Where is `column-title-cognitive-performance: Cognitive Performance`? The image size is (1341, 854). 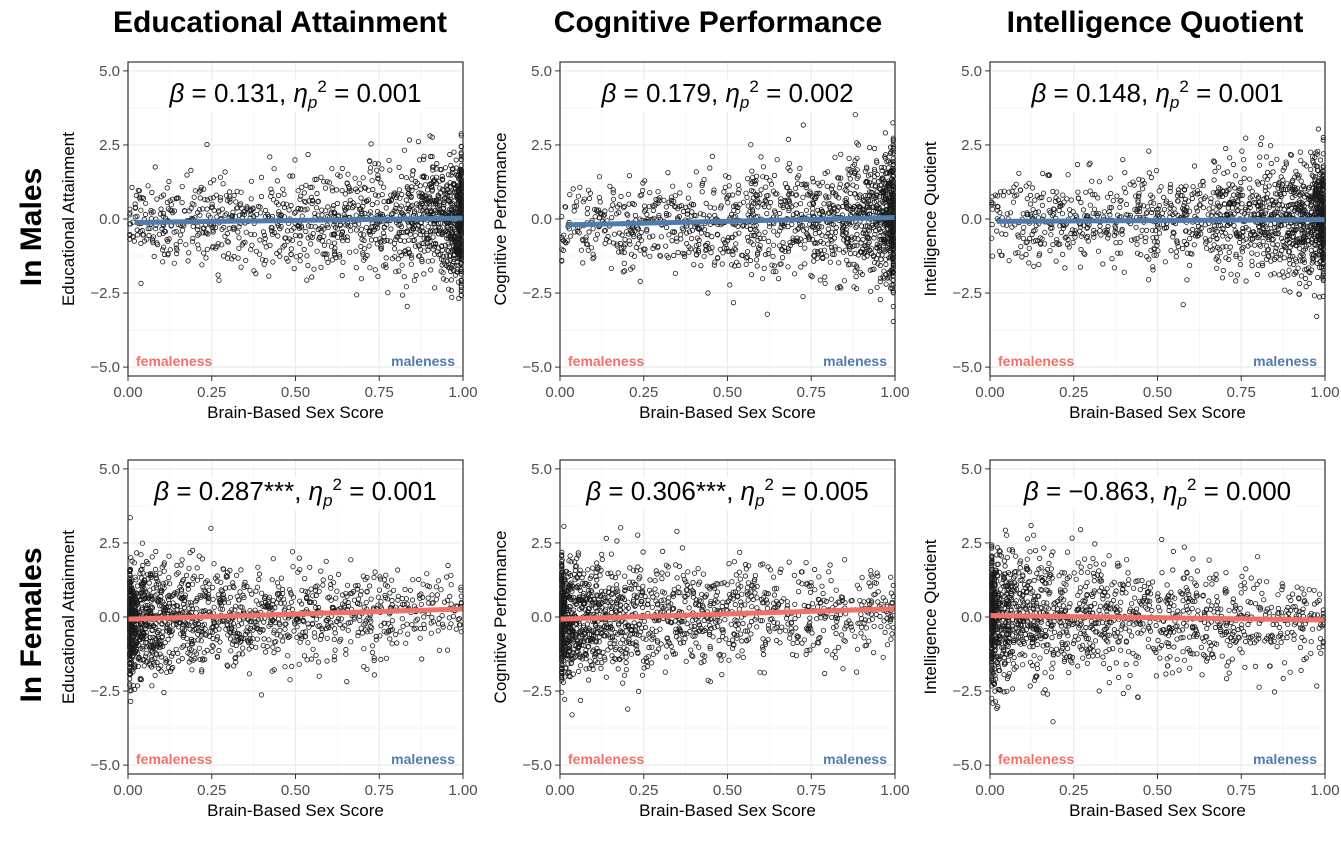
column-title-cognitive-performance: Cognitive Performance is located at coordinates (718, 23).